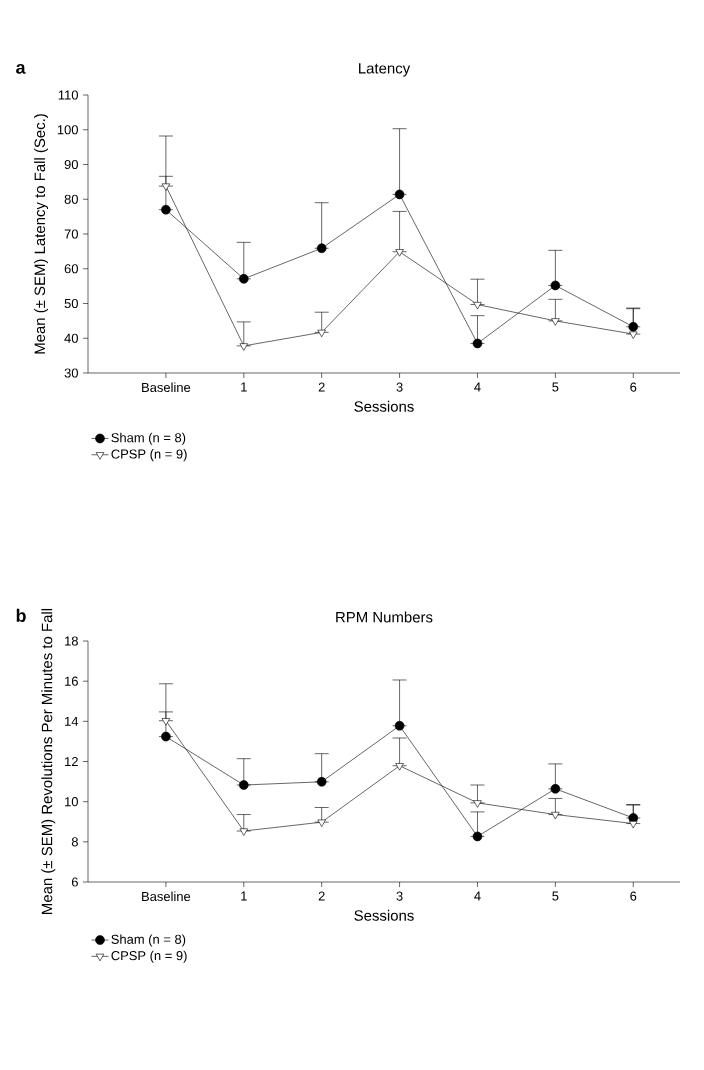 Image resolution: width=704 pixels, height=1070 pixels. Describe the element at coordinates (71, 269) in the screenshot. I see `y-tick-label: 60` at that location.